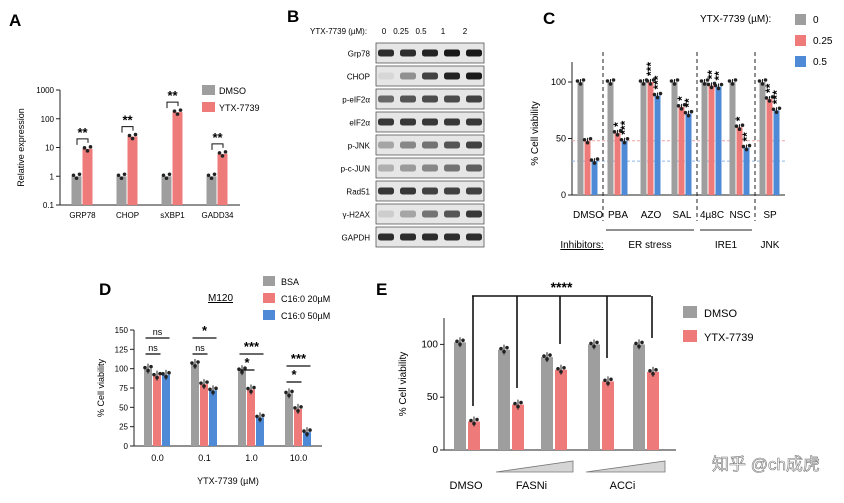 Image resolution: width=844 pixels, height=503 pixels. What do you see at coordinates (823, 41) in the screenshot?
I see `c-legend-label: 0.25` at bounding box center [823, 41].